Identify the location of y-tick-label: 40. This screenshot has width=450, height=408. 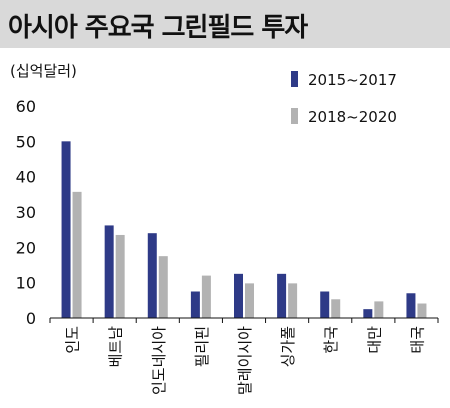
(26, 177).